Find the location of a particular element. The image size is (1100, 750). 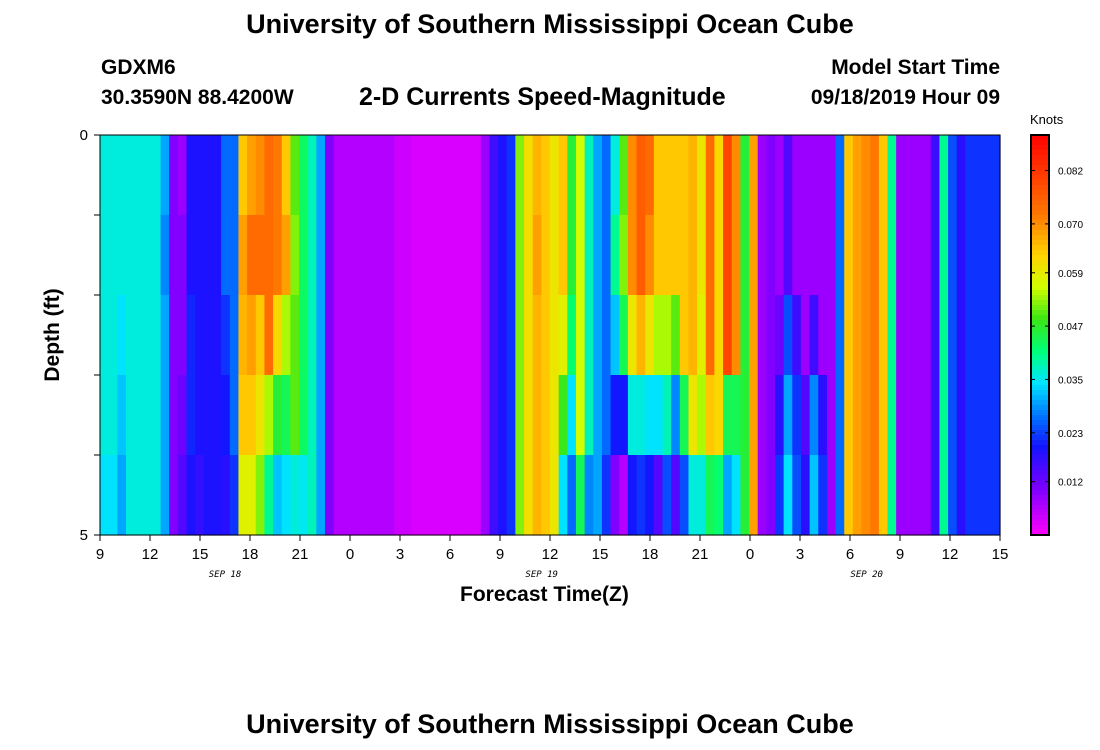

x-tick-label: 21 is located at coordinates (700, 554).